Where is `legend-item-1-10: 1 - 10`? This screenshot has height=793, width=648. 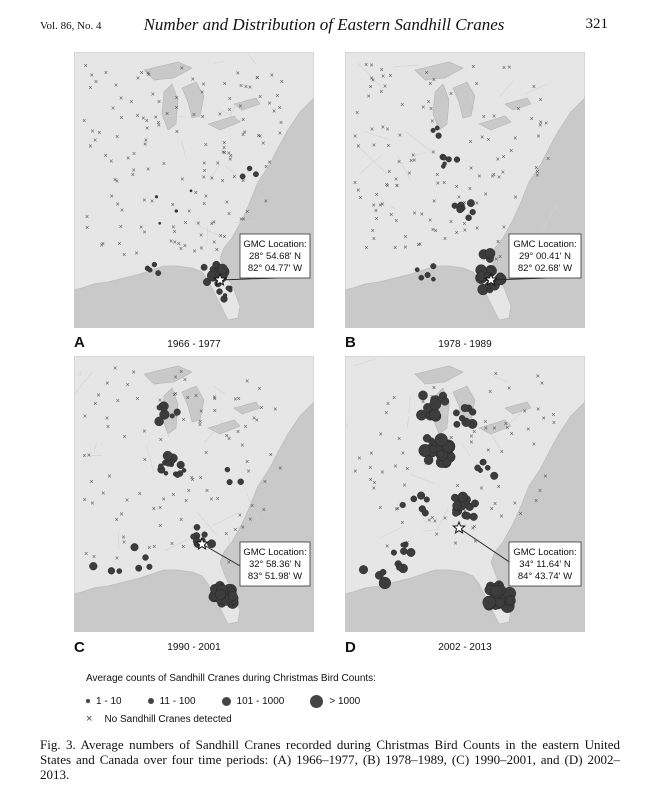 legend-item-1-10: 1 - 10 is located at coordinates (104, 701).